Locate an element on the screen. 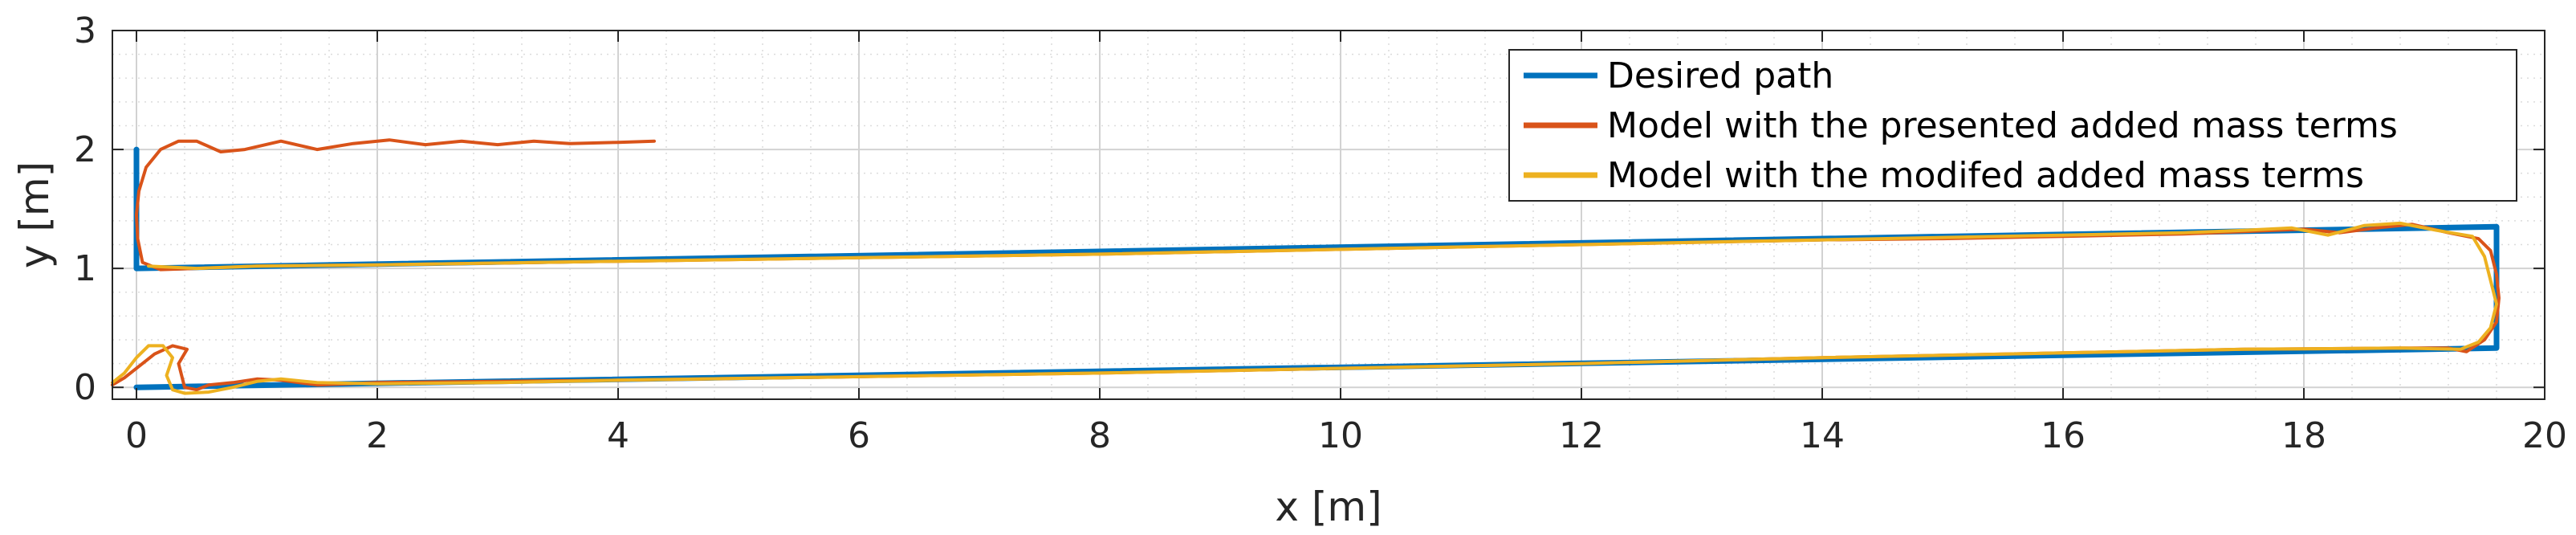 The height and width of the screenshot is (535, 2576). x-tick-label: 12 is located at coordinates (1581, 436).